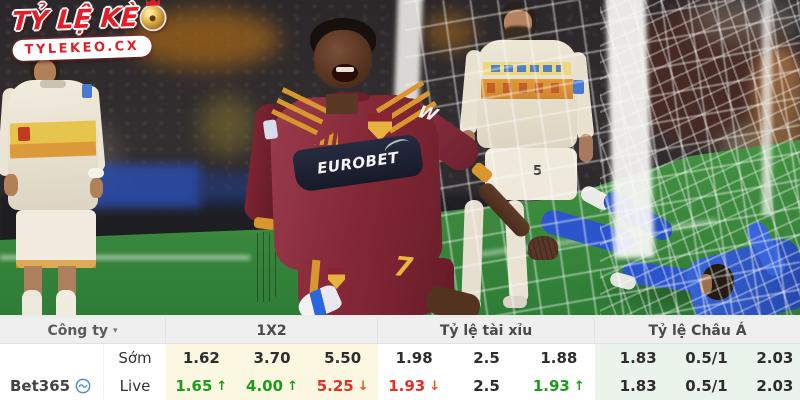 The width and height of the screenshot is (800, 400). I want to click on odds-value: 1.83, so click(638, 386).